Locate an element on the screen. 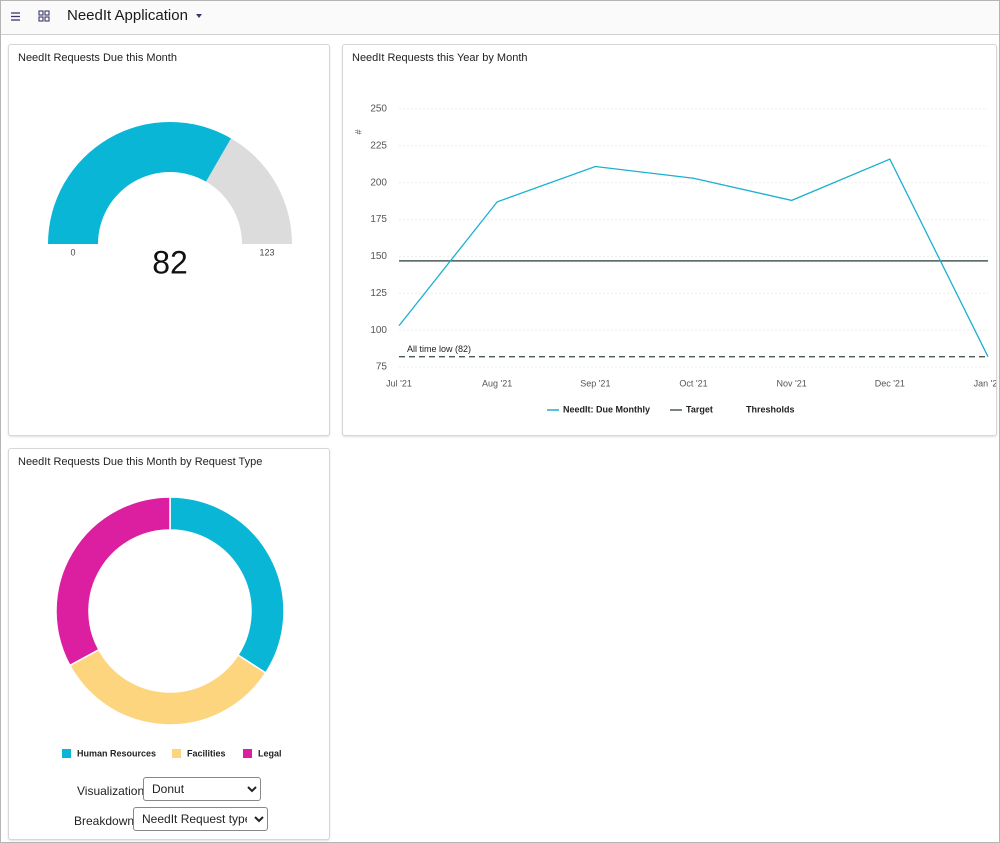 This screenshot has width=1000, height=843. breakdown-select: NeedIt Request type is located at coordinates (200, 819).